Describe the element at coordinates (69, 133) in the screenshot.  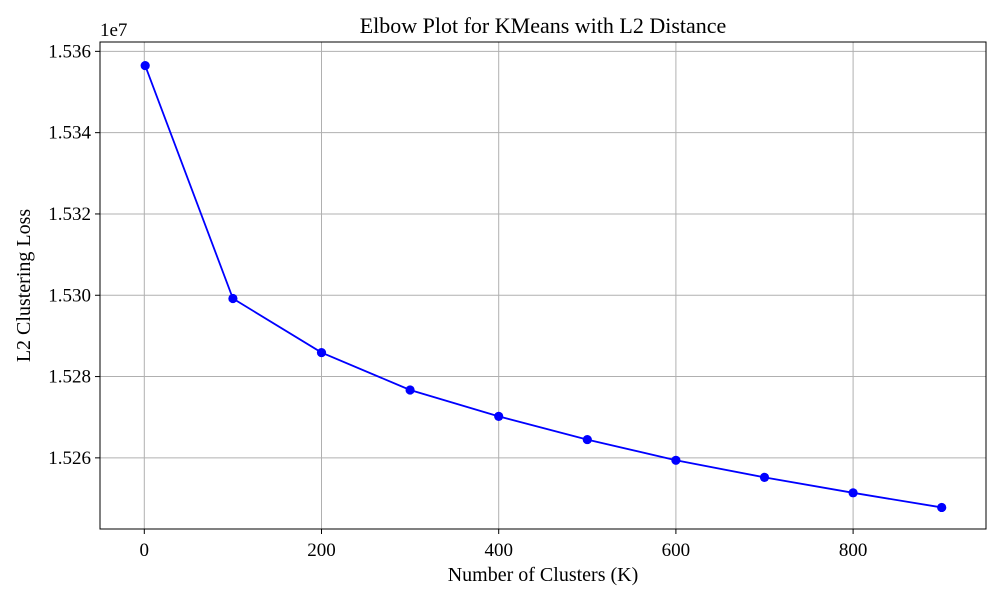
I see `y-tick-label: 1.534` at that location.